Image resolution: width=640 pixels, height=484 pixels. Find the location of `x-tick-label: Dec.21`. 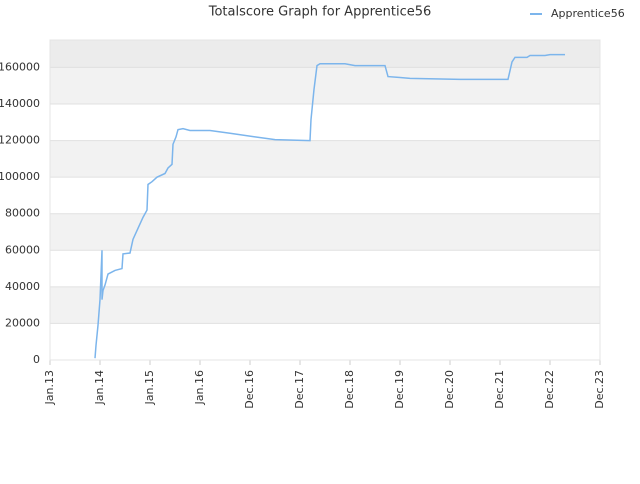

x-tick-label: Dec.21 is located at coordinates (499, 389).